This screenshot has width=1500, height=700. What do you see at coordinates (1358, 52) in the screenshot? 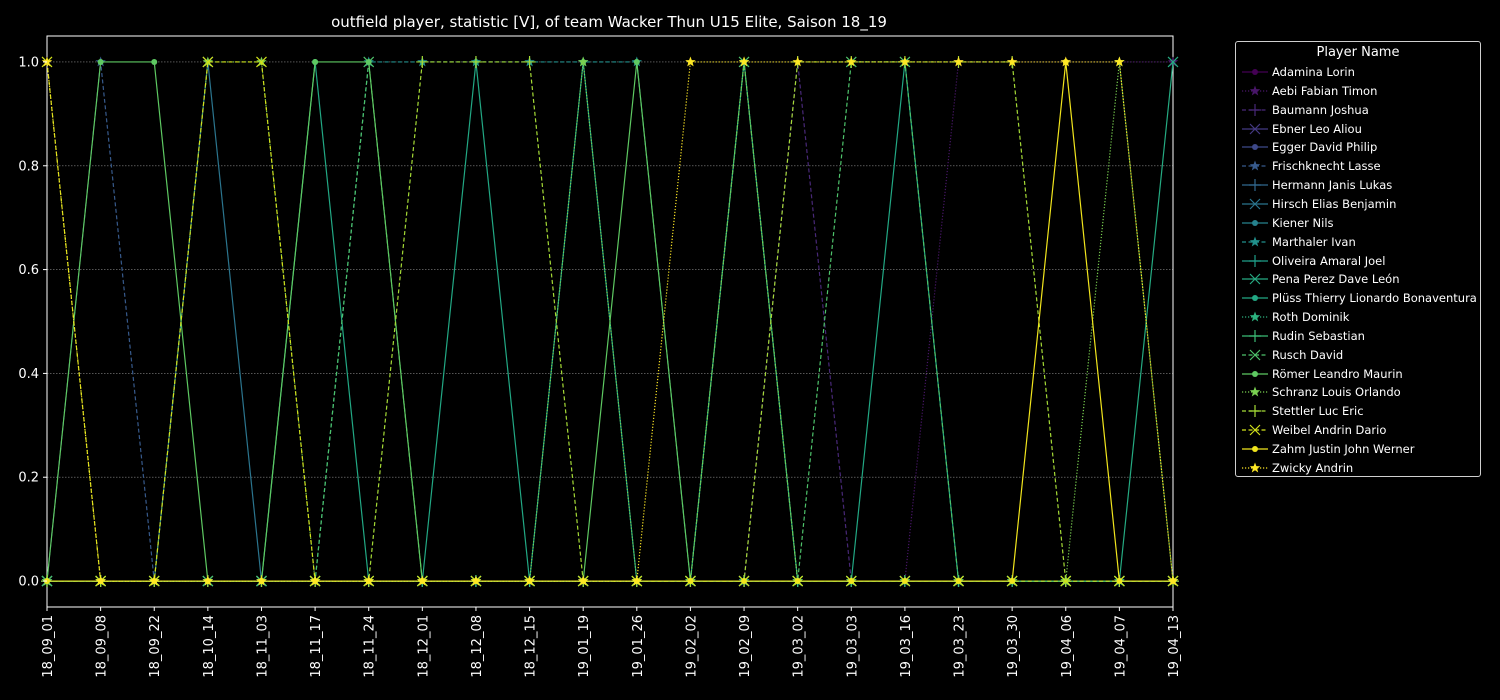
I see `legend-title: Player Name` at bounding box center [1358, 52].